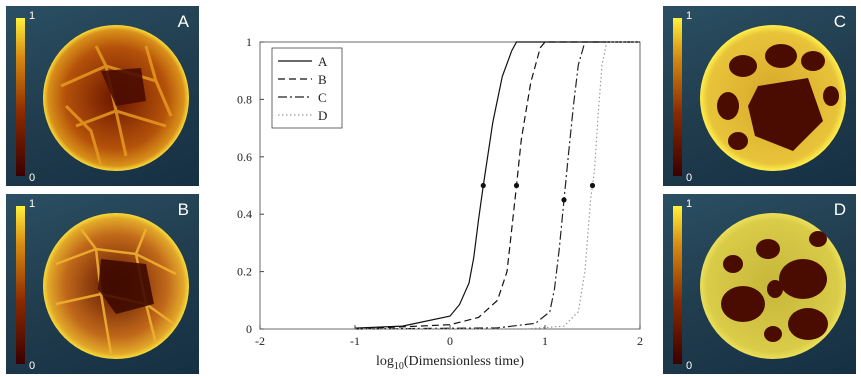 The image size is (861, 377). What do you see at coordinates (244, 214) in the screenshot?
I see `y-tick-label: 0.4` at bounding box center [244, 214].